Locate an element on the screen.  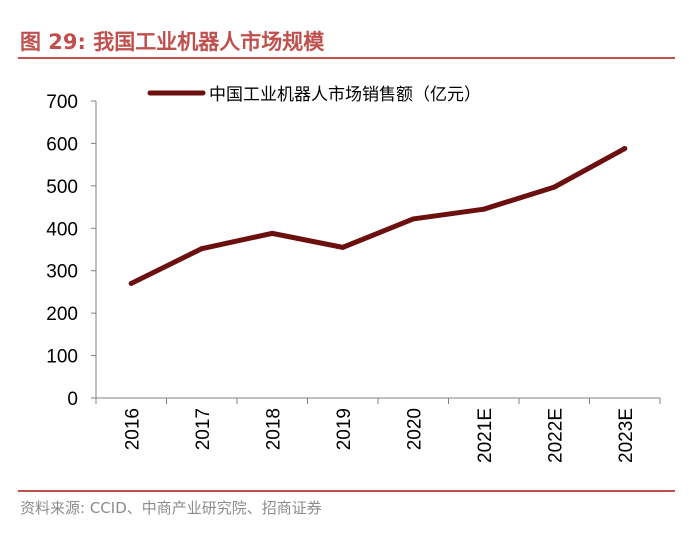
y-axis: 0 100 200 300 400 500 600 700 is located at coordinates (71, 251).